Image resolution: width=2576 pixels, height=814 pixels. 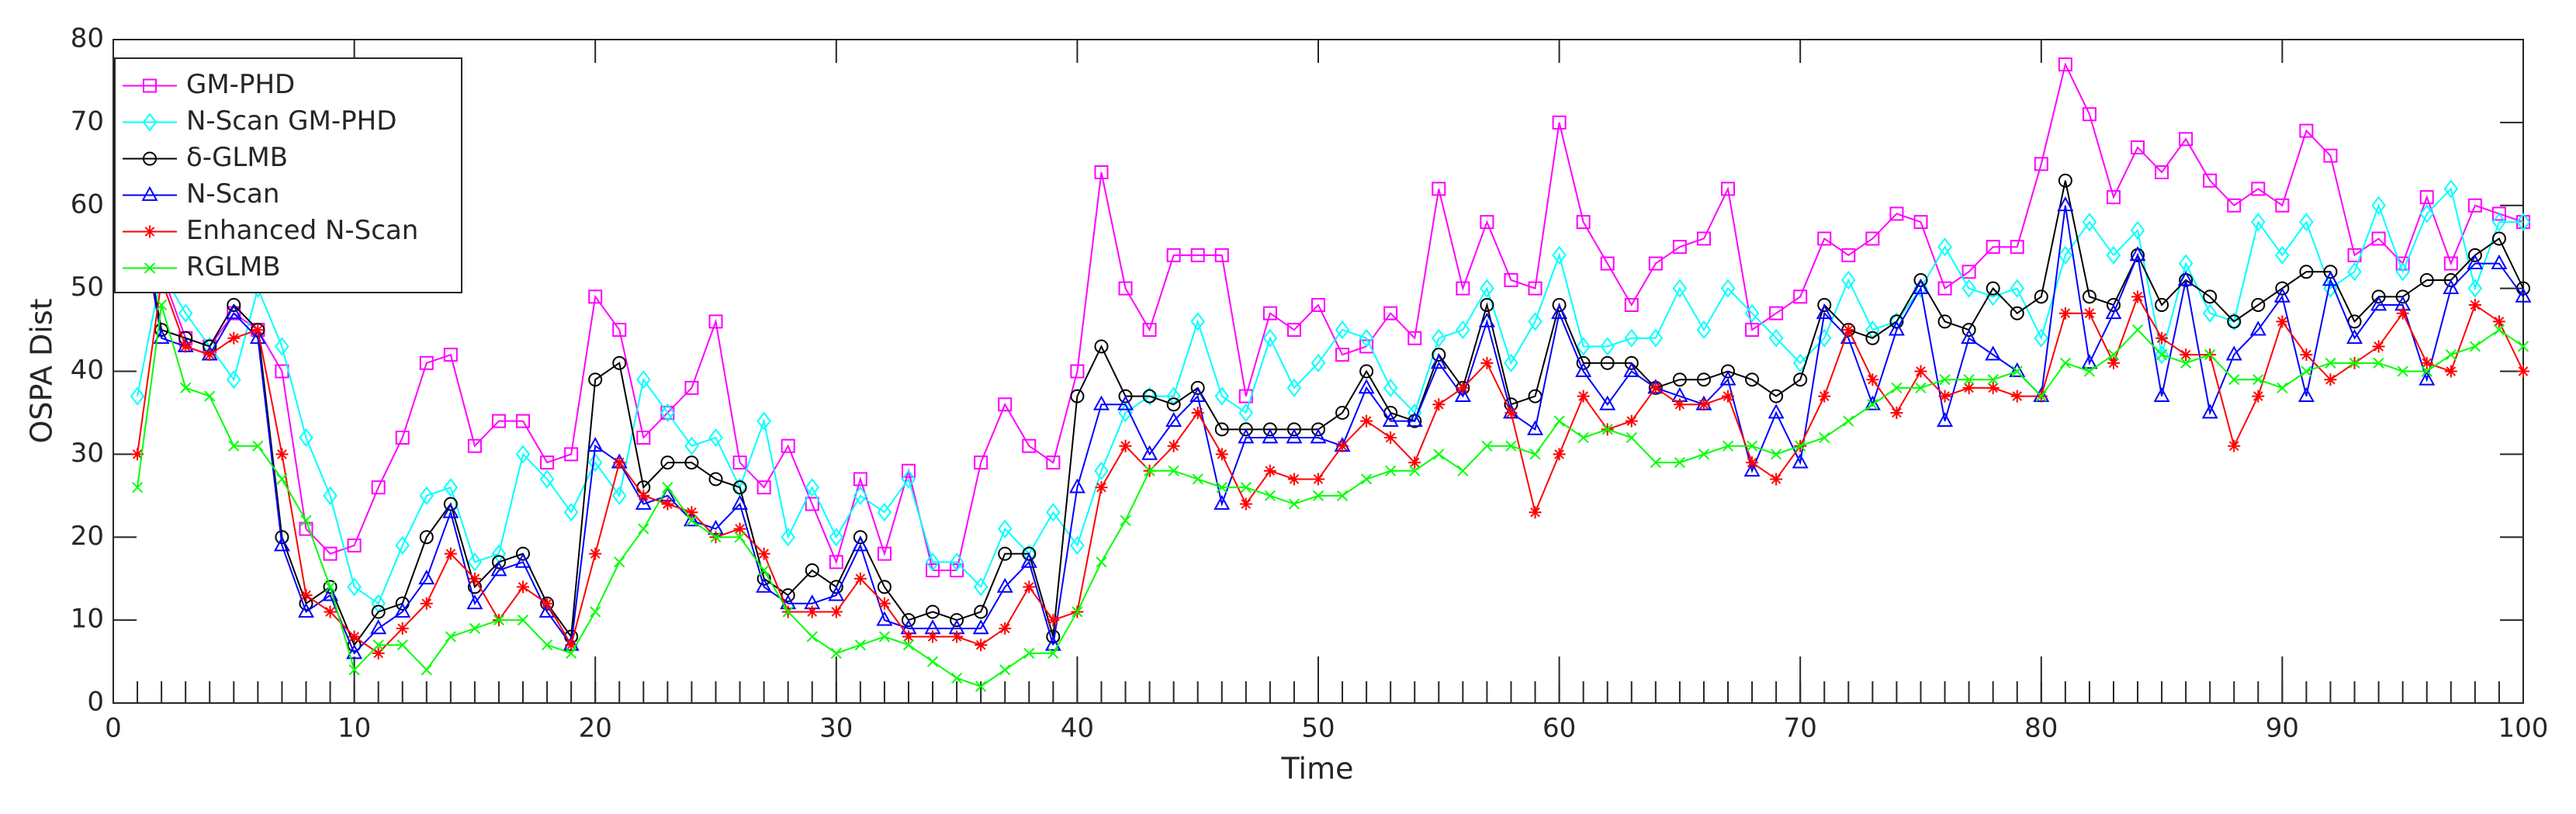 What do you see at coordinates (1559, 728) in the screenshot?
I see `x-tick-label: 60` at bounding box center [1559, 728].